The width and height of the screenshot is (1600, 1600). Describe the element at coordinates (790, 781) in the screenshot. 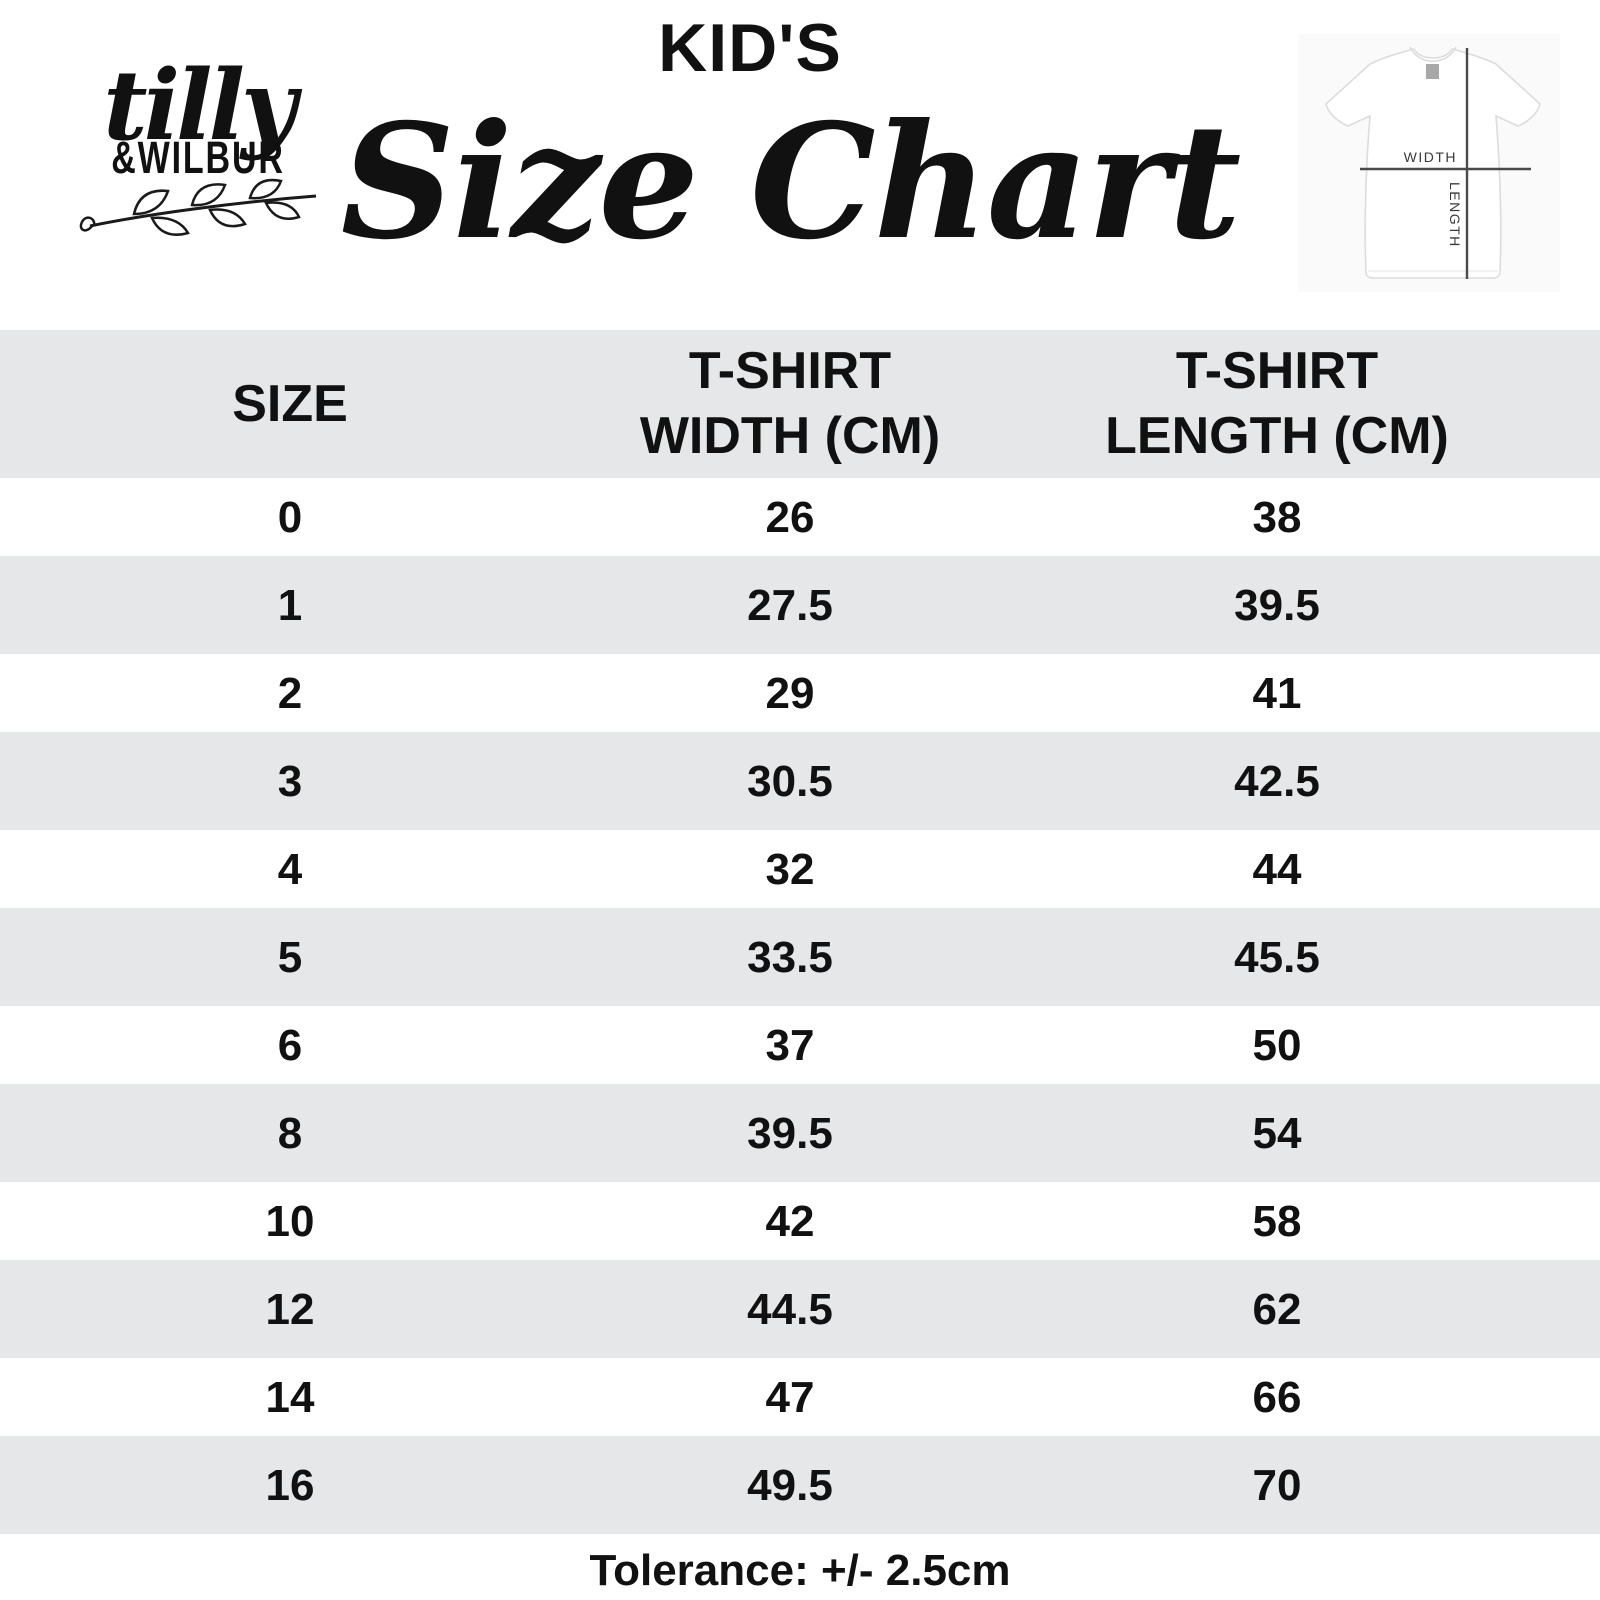

I see `cell-width-cm: 30.5` at that location.